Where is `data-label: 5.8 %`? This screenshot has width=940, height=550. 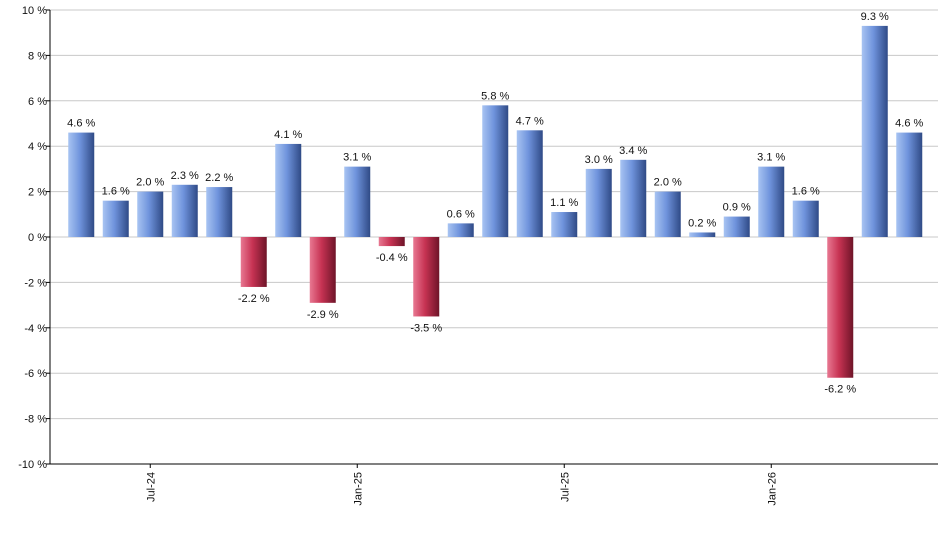
data-label: 5.8 % is located at coordinates (495, 96).